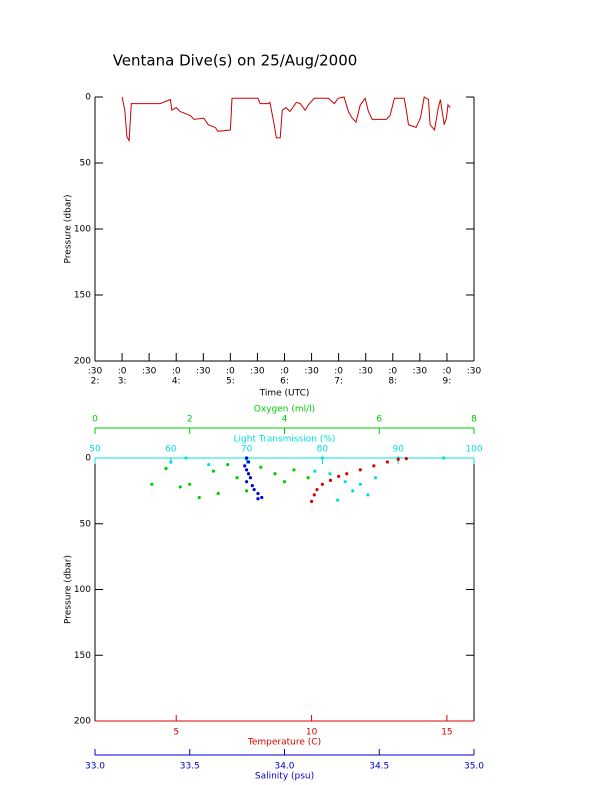 This screenshot has height=785, width=612. I want to click on x-tick-label: 33.0, so click(95, 767).